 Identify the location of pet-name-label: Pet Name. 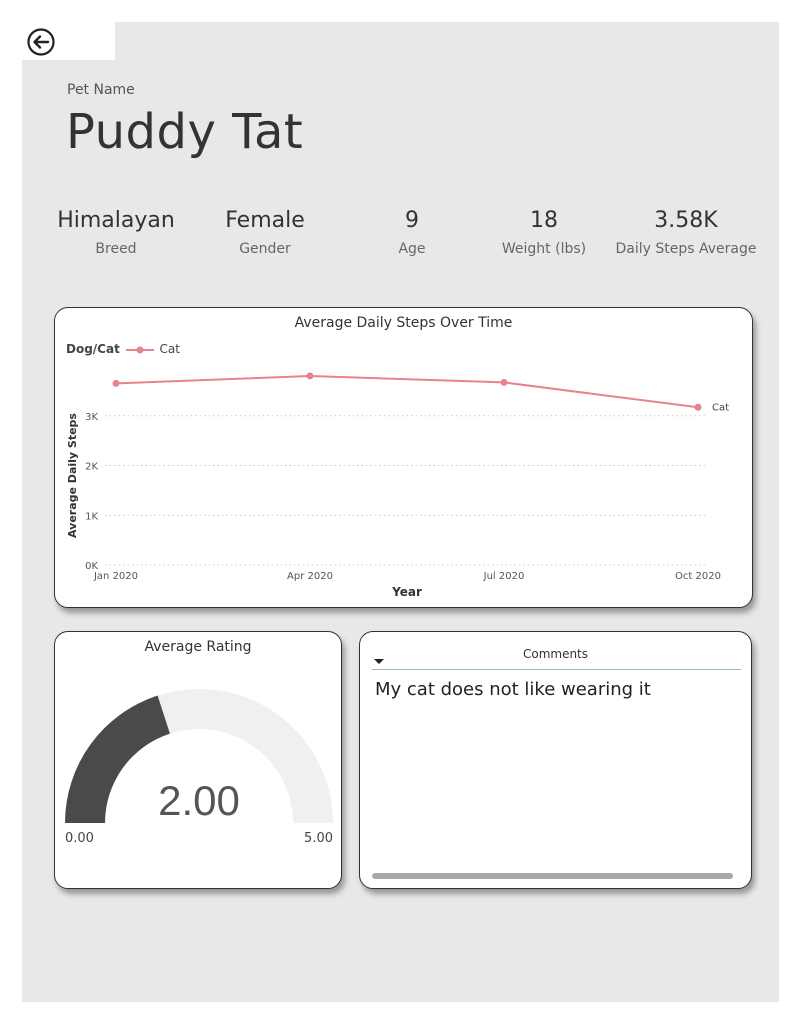
(101, 90).